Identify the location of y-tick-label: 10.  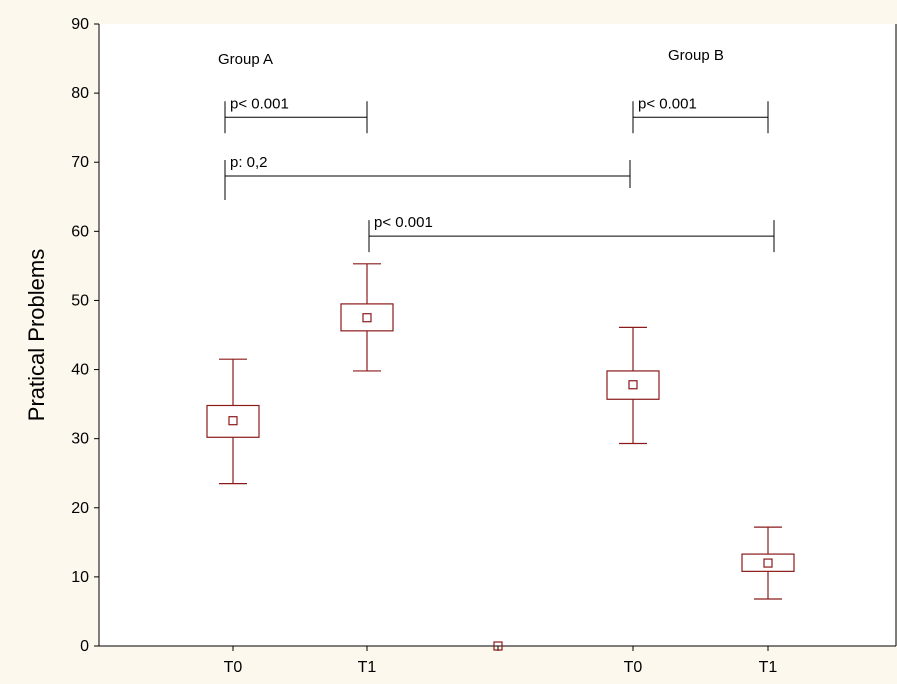
(80, 577).